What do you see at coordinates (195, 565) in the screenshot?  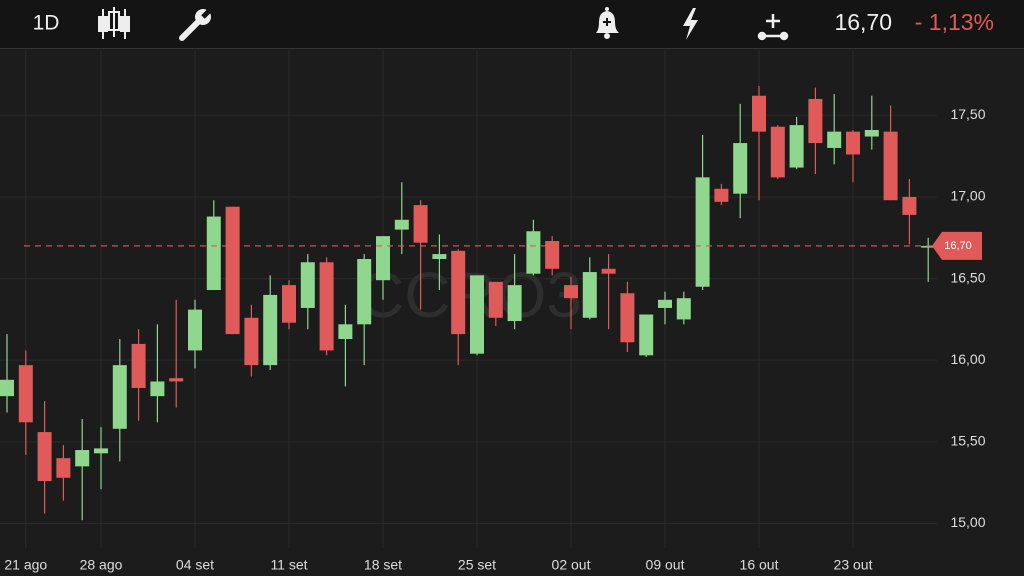 I see `x-tick-label: 04 set` at bounding box center [195, 565].